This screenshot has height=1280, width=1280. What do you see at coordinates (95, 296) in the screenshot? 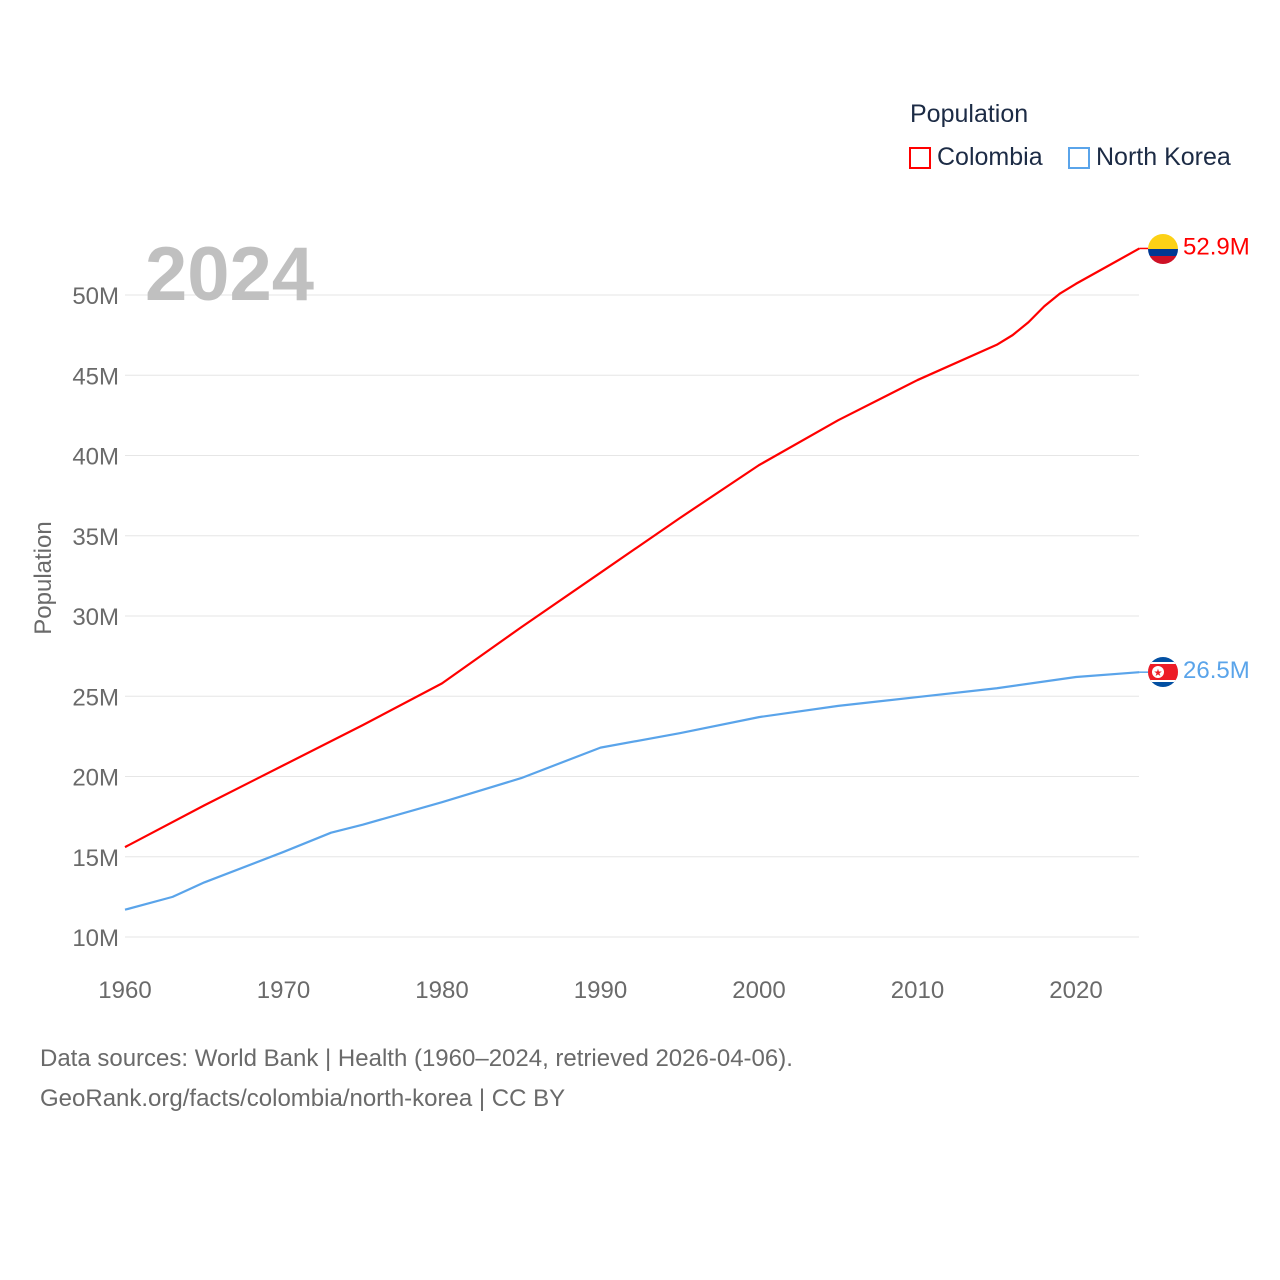
I see `y-tick-label: 50M` at bounding box center [95, 296].